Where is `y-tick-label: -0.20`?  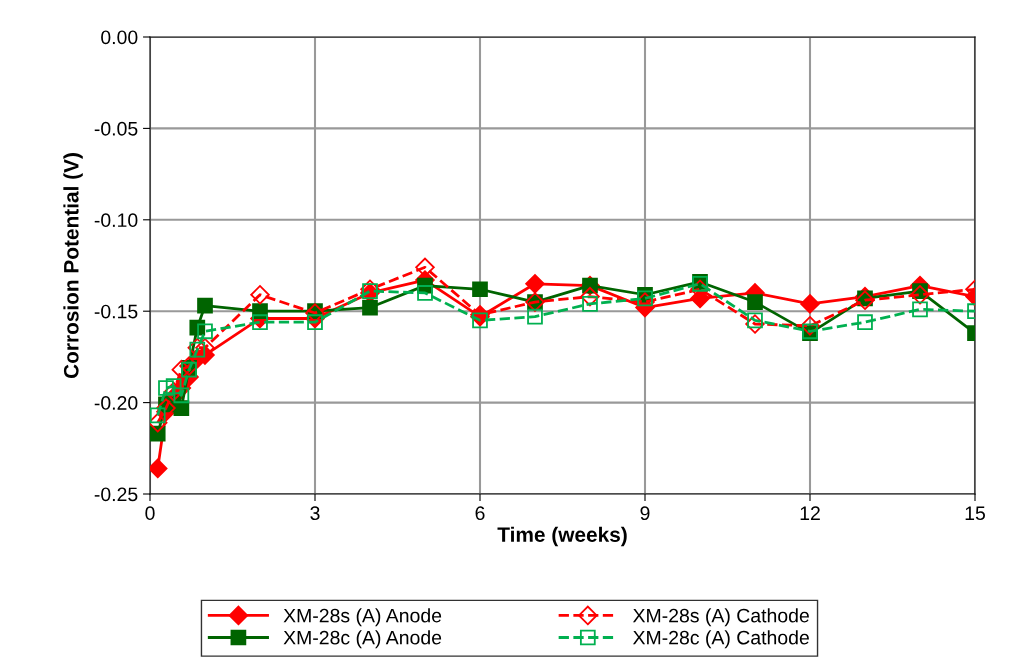 y-tick-label: -0.20 is located at coordinates (116, 403).